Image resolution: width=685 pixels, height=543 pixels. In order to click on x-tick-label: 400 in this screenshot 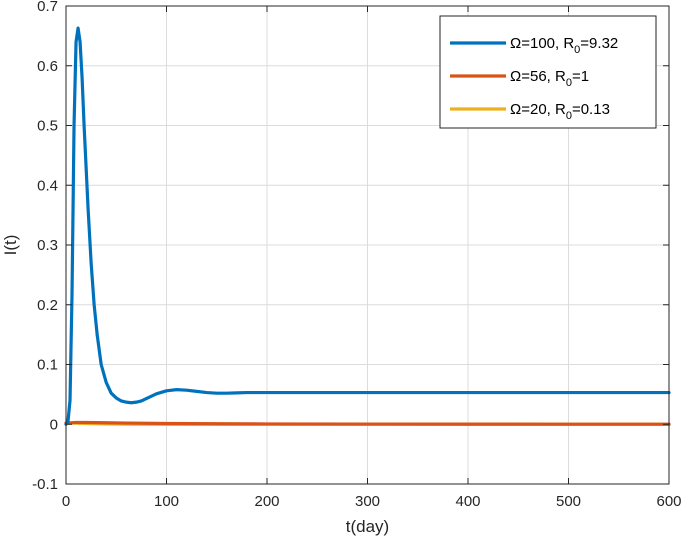, I will do `click(467, 501)`.